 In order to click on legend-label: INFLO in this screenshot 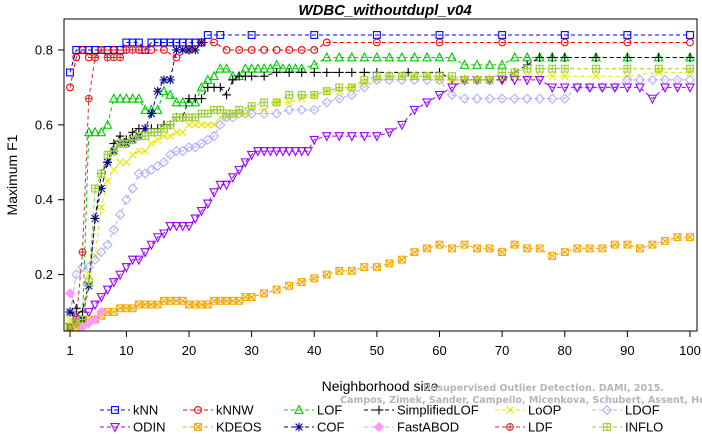, I will do `click(644, 427)`.